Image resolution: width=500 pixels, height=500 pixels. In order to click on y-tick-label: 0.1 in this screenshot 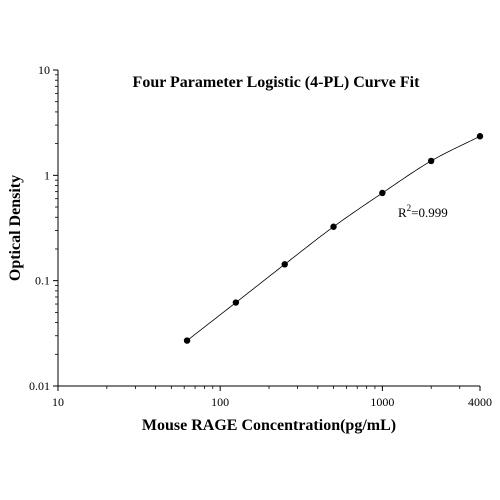, I will do `click(42, 281)`.